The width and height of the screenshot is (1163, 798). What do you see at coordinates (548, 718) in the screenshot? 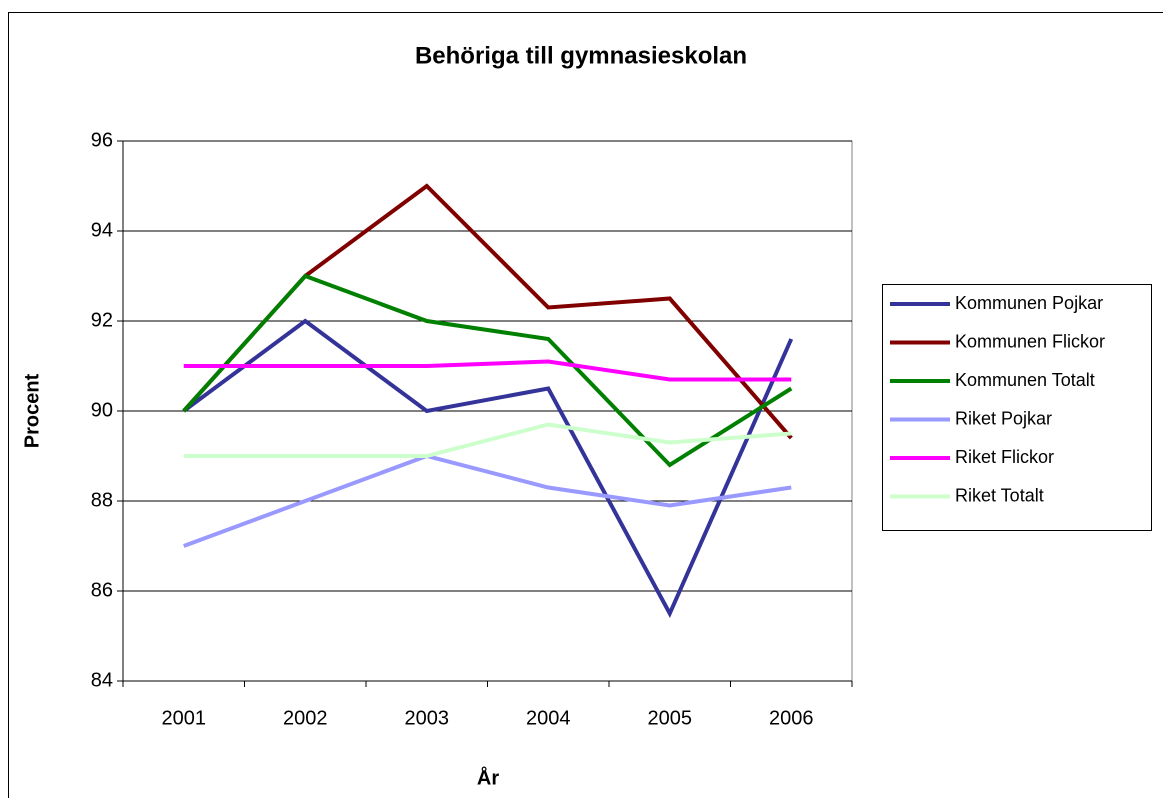
I see `x-tick-label: 2004` at bounding box center [548, 718].